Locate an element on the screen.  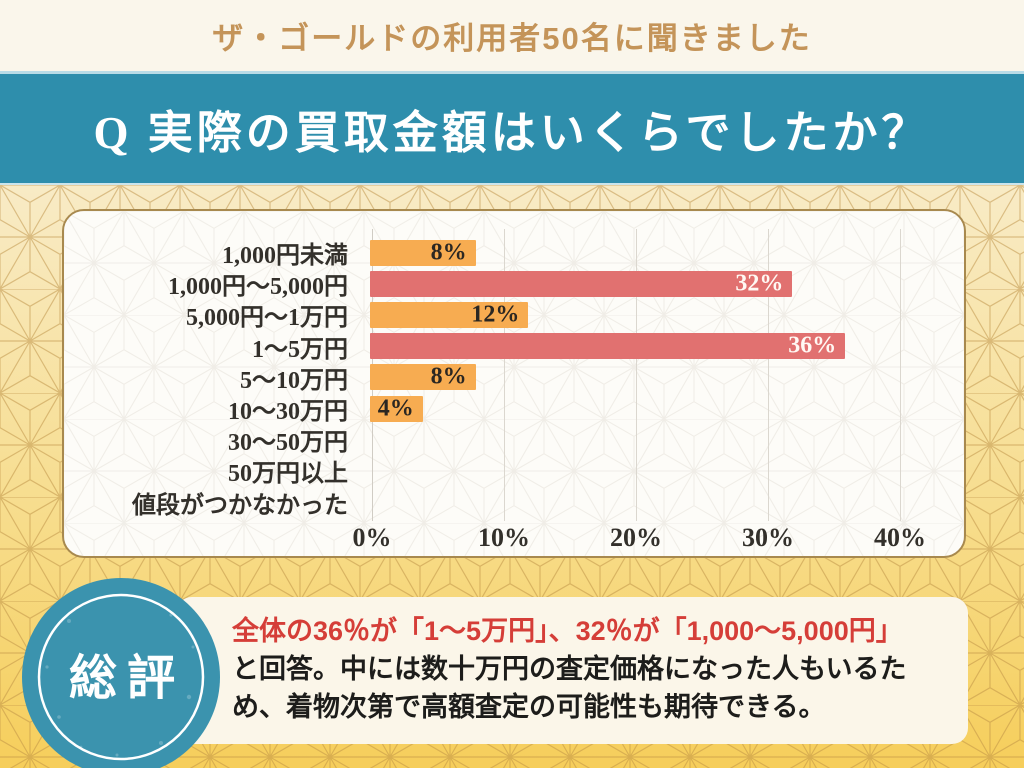
category-label: 1,000円～5,000円 is located at coordinates (258, 287).